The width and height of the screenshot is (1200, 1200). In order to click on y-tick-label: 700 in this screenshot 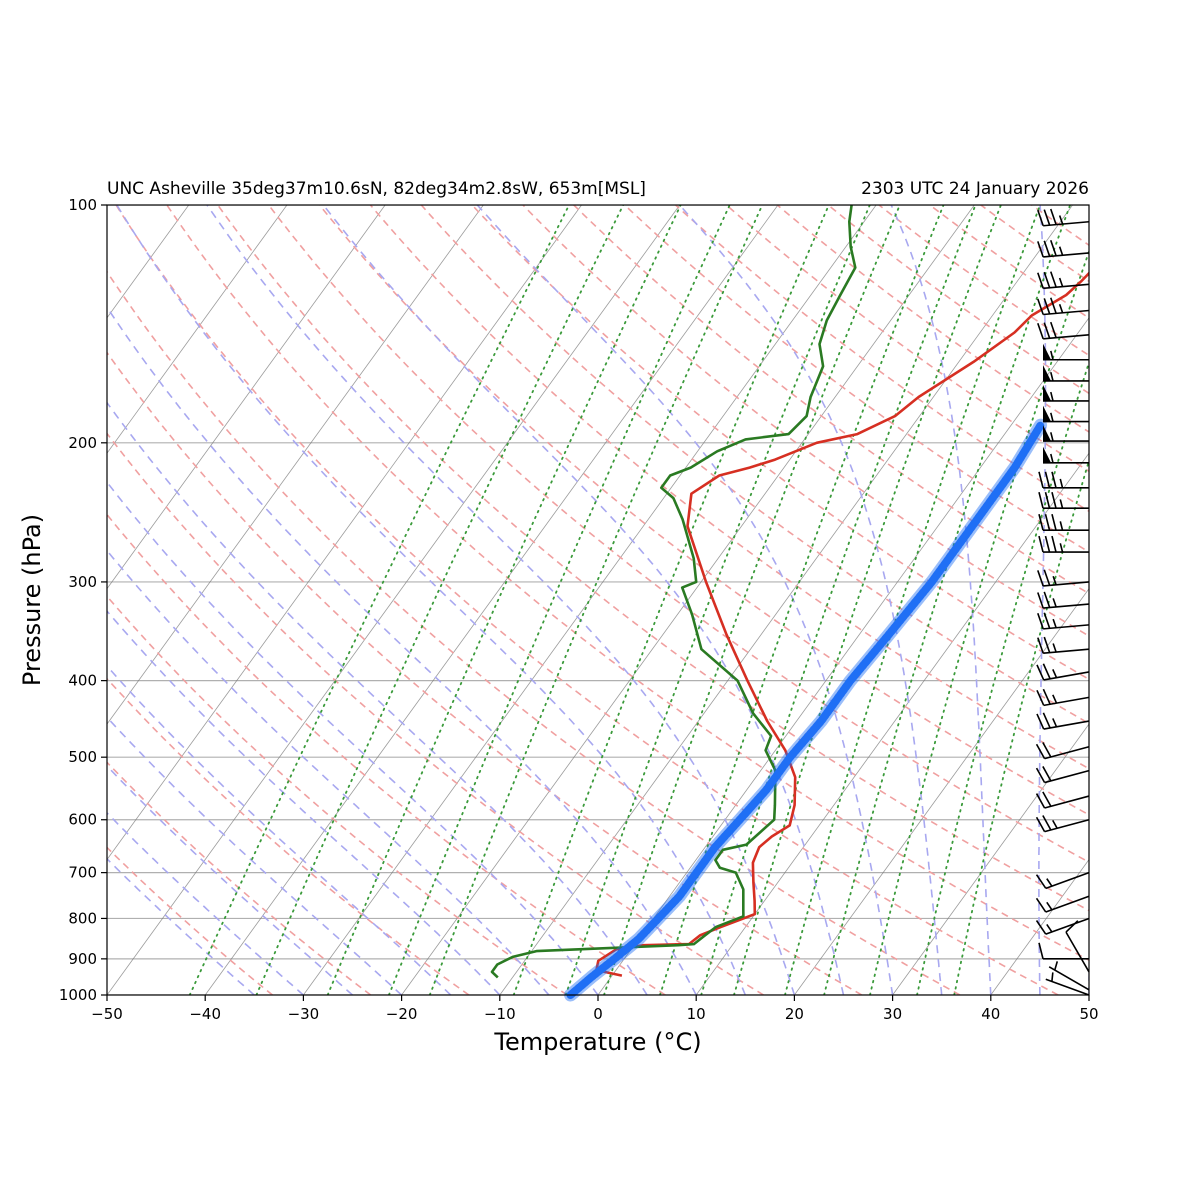, I will do `click(82, 873)`.